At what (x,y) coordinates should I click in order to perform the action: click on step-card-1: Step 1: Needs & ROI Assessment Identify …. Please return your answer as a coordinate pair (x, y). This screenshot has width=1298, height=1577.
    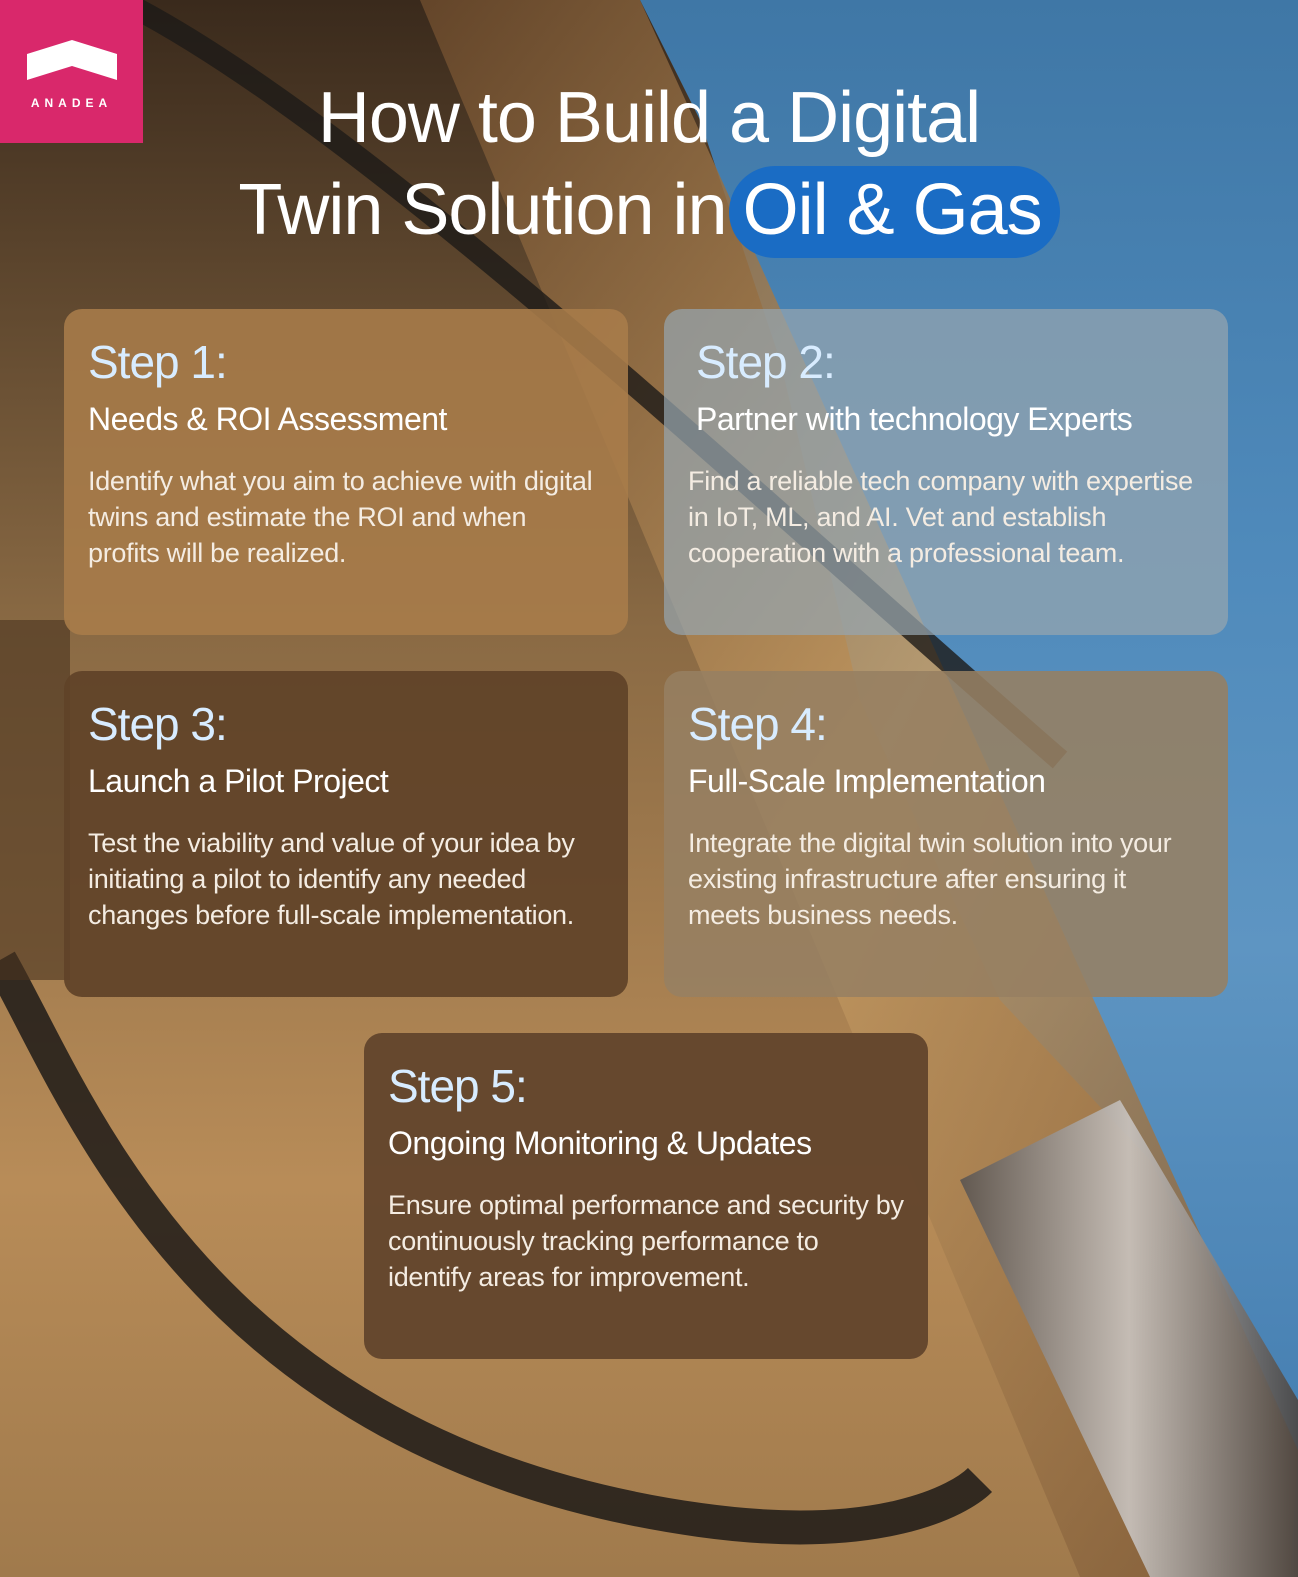
    Looking at the image, I should click on (346, 472).